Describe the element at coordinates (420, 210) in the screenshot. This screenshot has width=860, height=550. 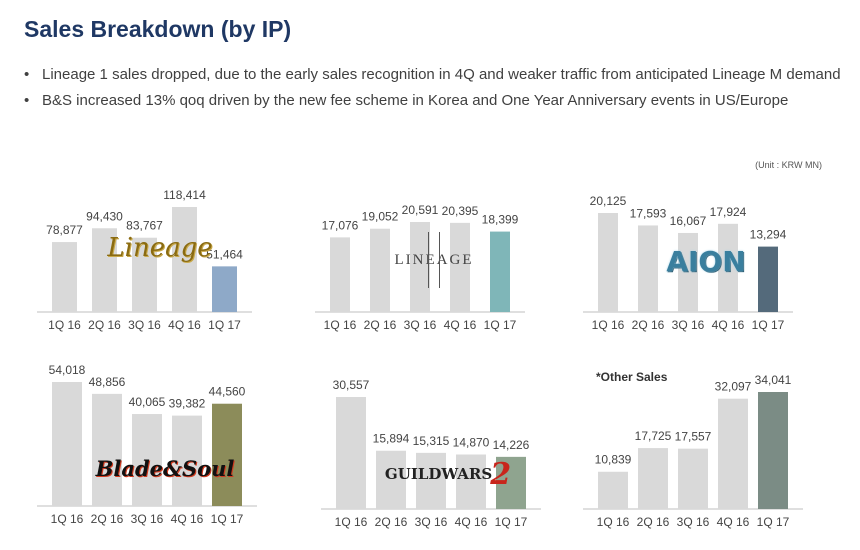
I see `value-label: 20,591` at that location.